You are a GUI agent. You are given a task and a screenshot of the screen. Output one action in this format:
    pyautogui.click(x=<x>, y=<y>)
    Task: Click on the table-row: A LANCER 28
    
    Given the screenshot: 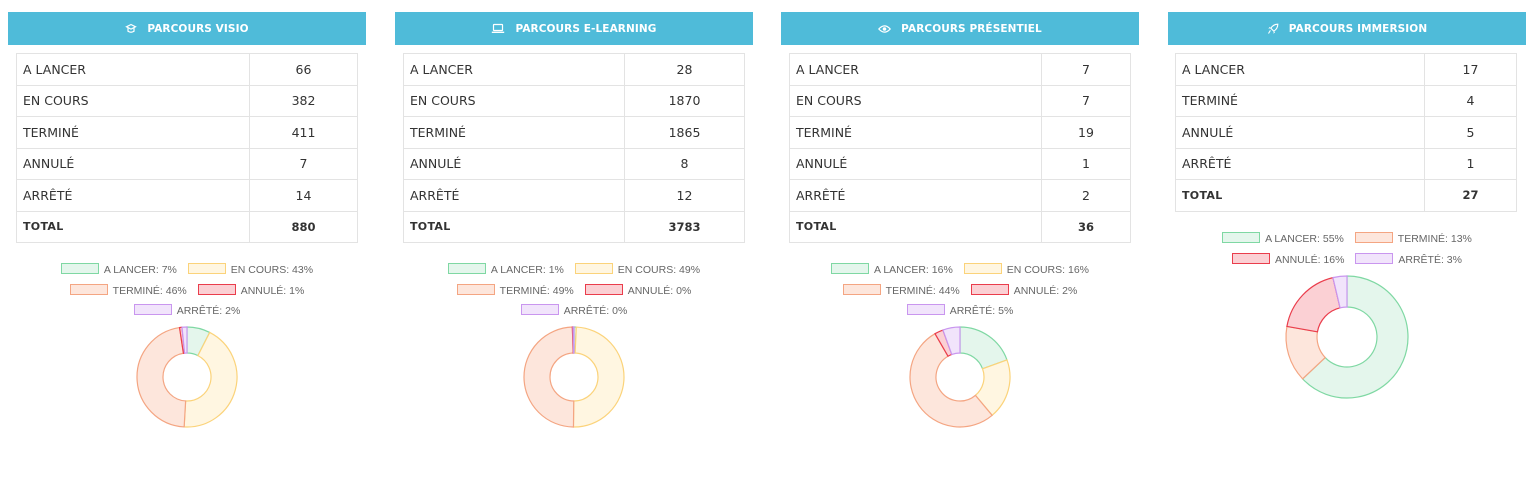 What is the action you would take?
    pyautogui.click(x=574, y=69)
    